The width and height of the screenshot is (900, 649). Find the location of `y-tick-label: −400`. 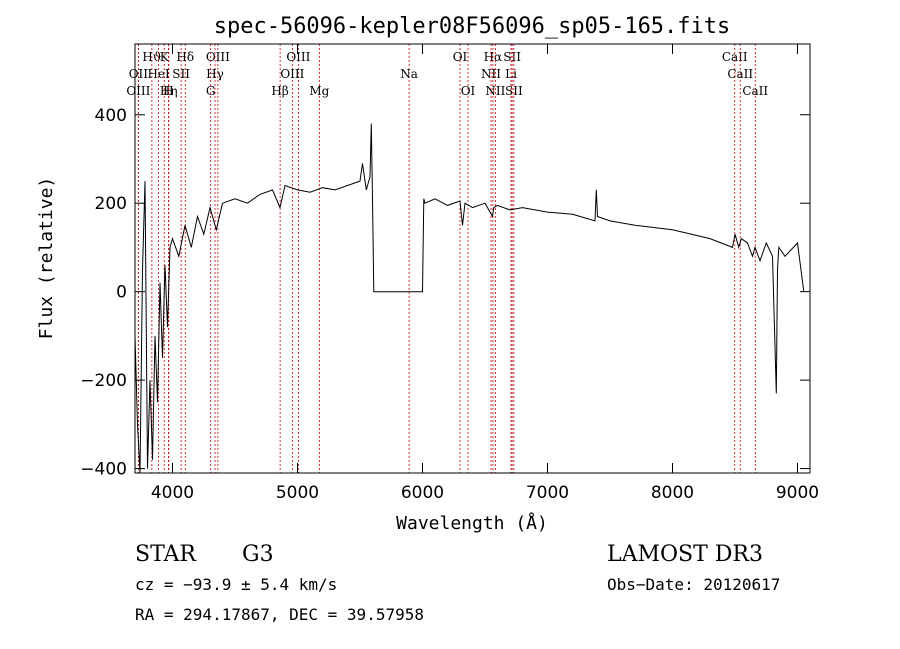

y-tick-label: −400 is located at coordinates (103, 470).